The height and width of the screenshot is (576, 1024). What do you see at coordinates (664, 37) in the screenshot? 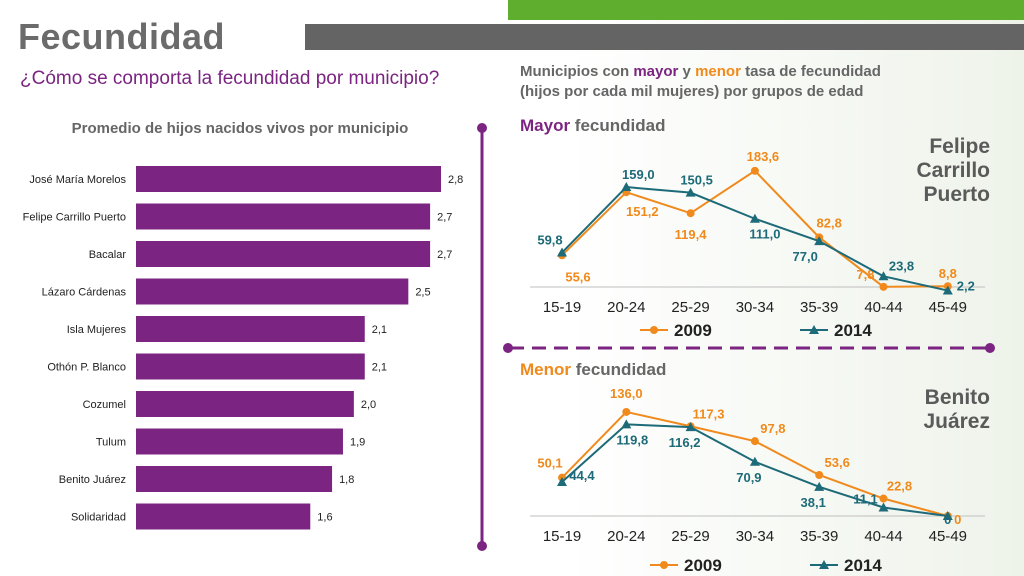
I see `header-accent-gray` at bounding box center [664, 37].